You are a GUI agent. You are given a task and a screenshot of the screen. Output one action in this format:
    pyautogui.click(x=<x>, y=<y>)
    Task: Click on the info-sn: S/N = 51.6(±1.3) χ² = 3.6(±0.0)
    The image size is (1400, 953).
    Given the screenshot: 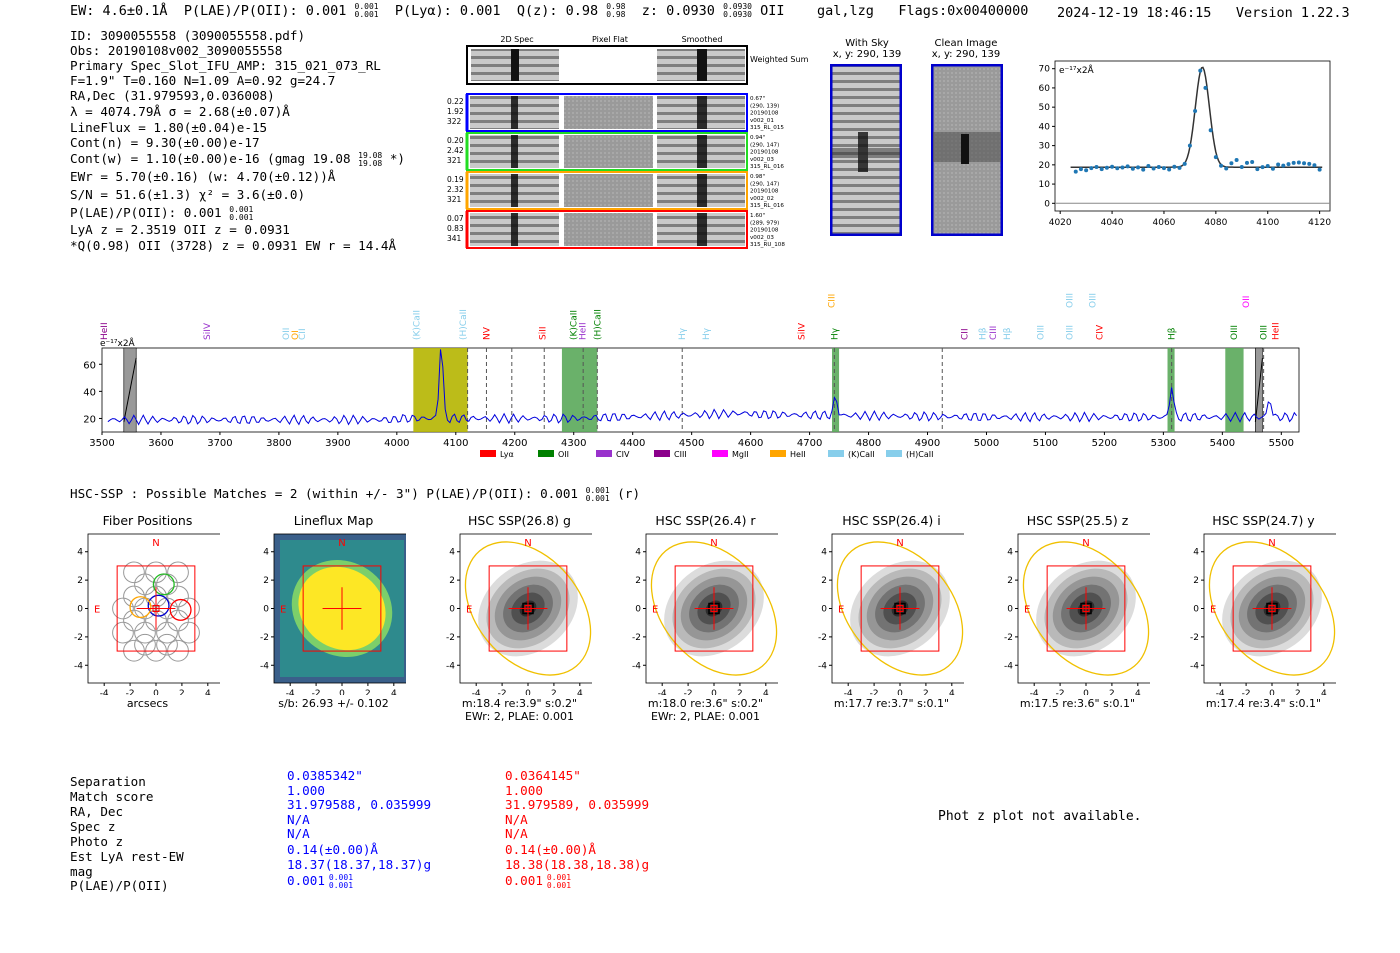 What is the action you would take?
    pyautogui.click(x=188, y=194)
    